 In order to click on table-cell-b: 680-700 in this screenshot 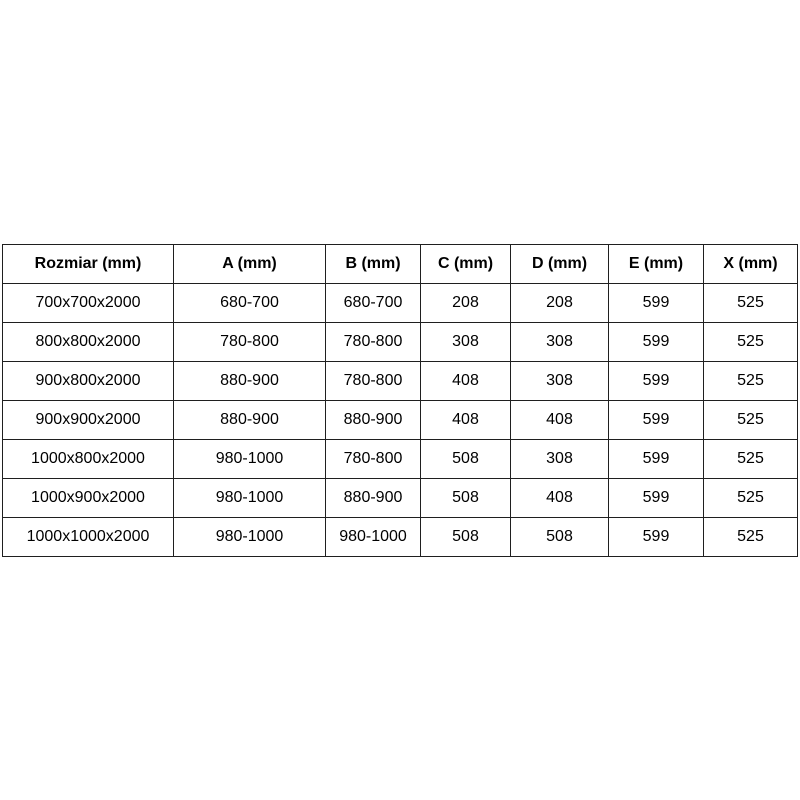, I will do `click(373, 303)`.